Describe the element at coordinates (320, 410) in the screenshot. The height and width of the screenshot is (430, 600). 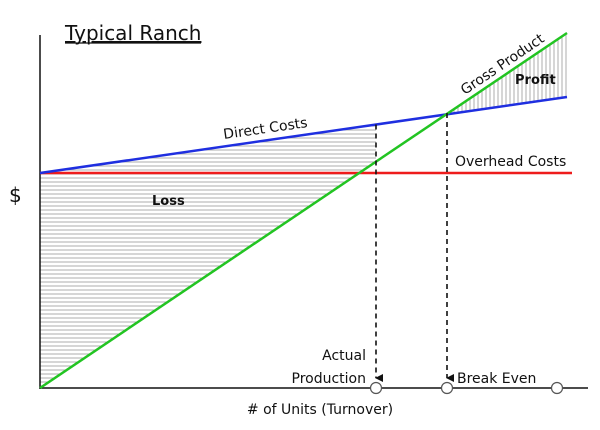
I see `x-axis-label: # of Units (Turnover)` at that location.